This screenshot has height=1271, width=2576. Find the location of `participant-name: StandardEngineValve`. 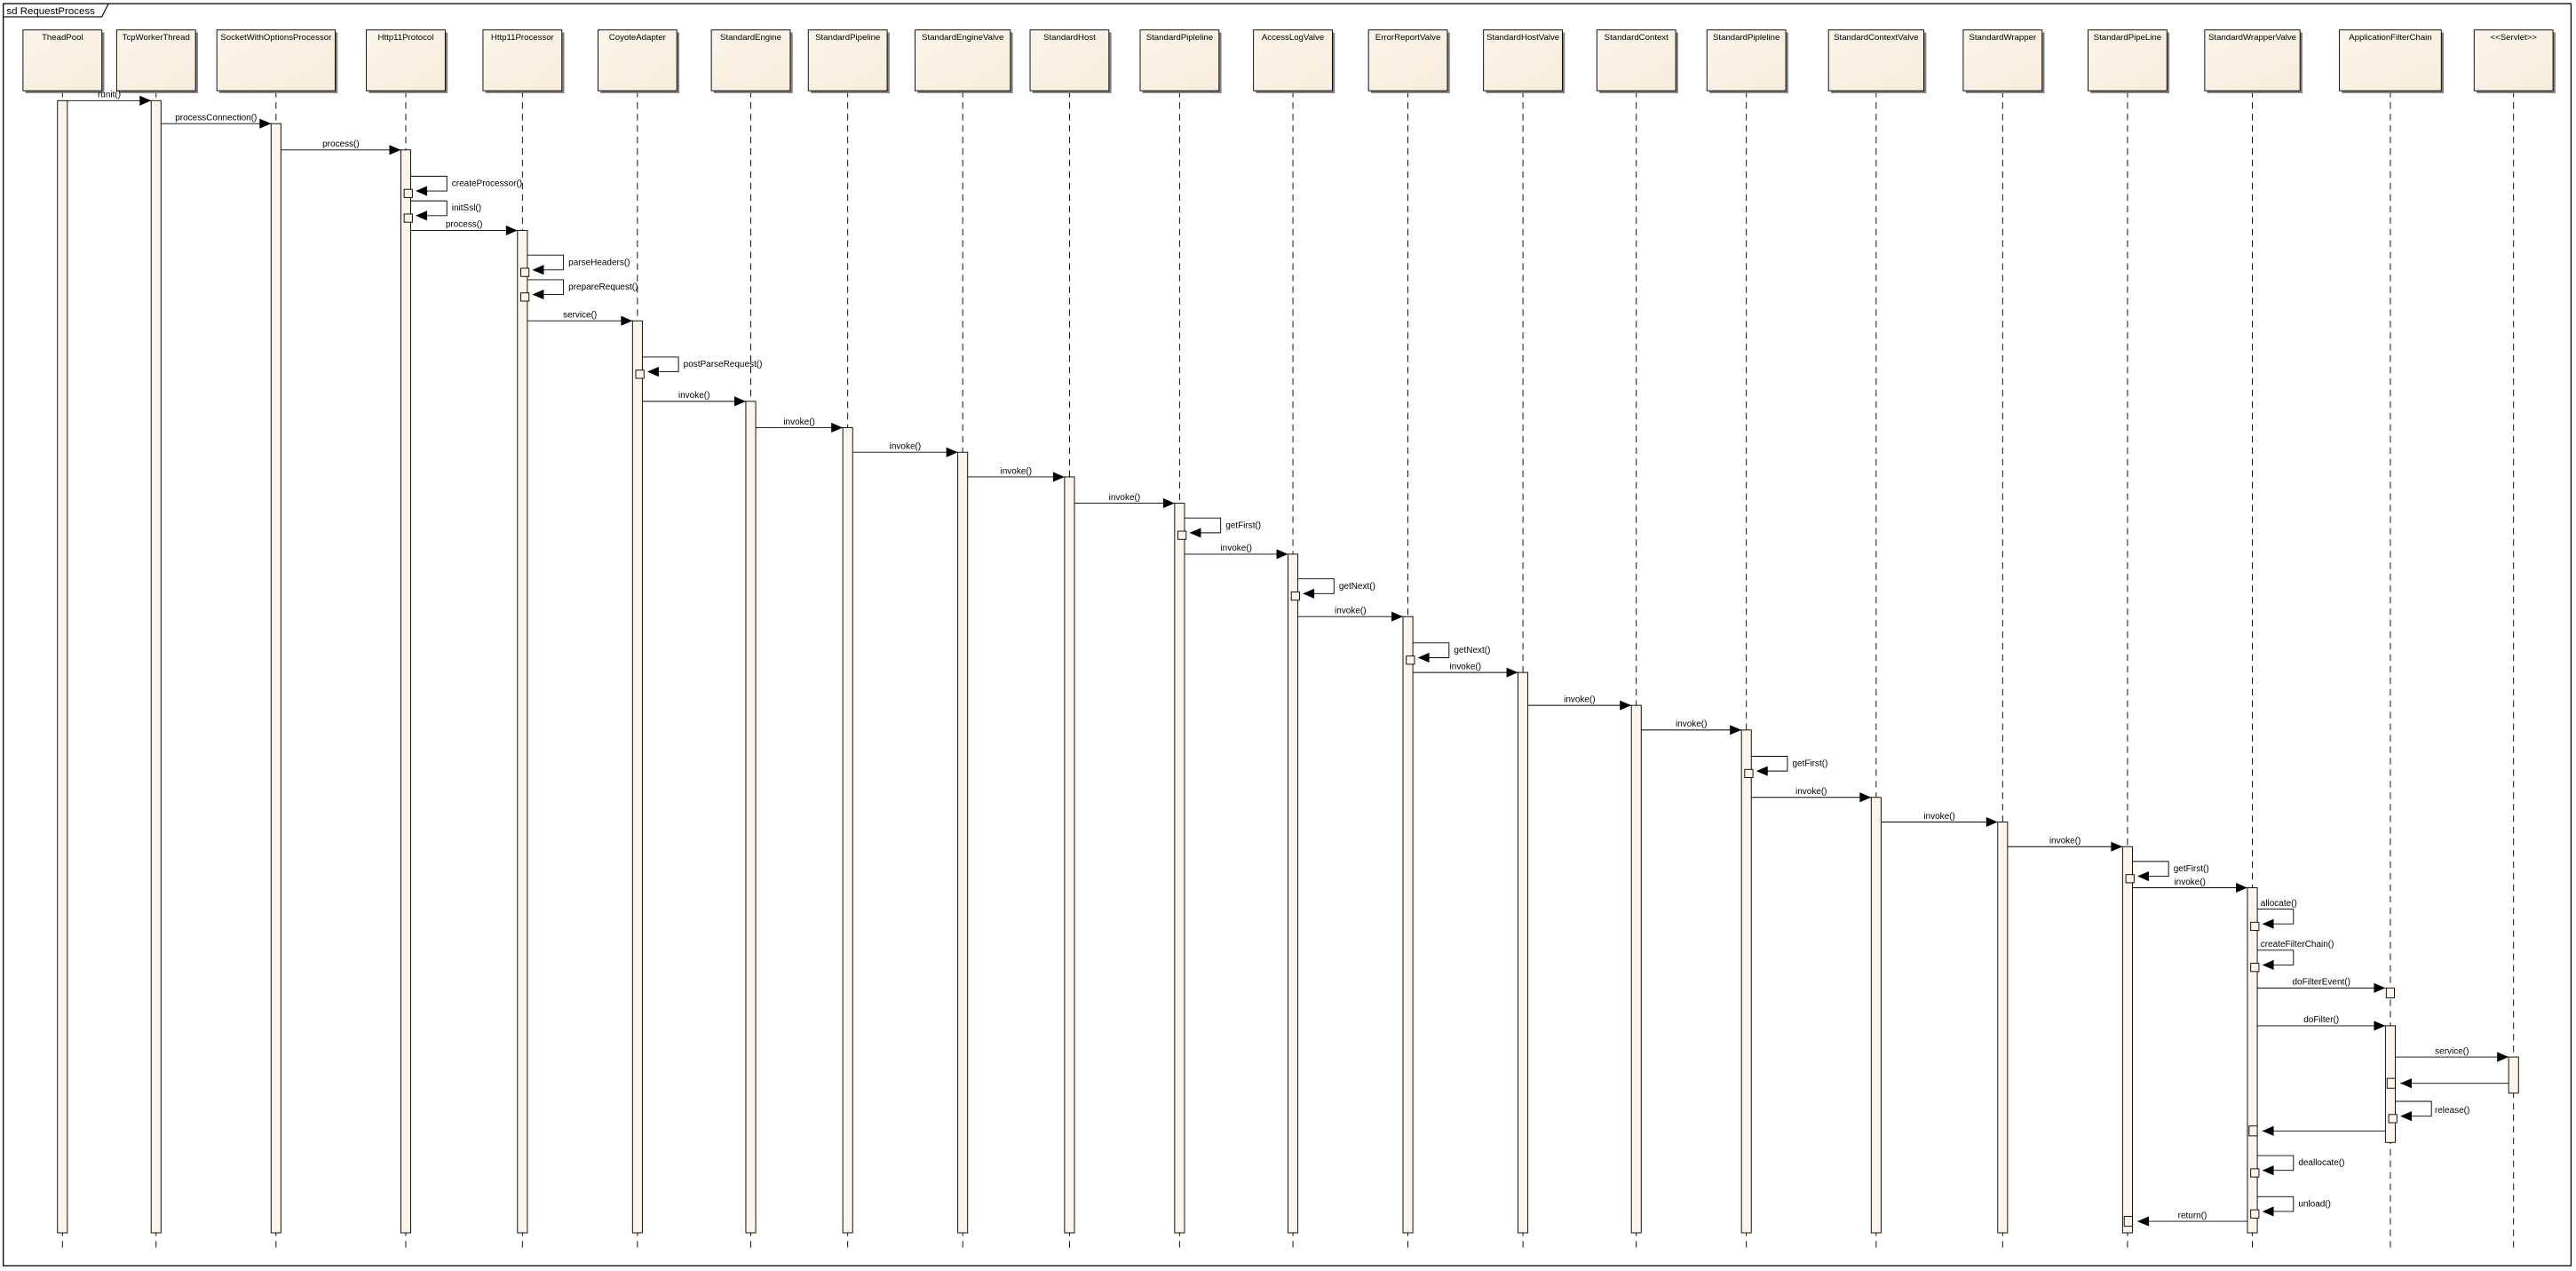

participant-name: StandardEngineValve is located at coordinates (962, 38).